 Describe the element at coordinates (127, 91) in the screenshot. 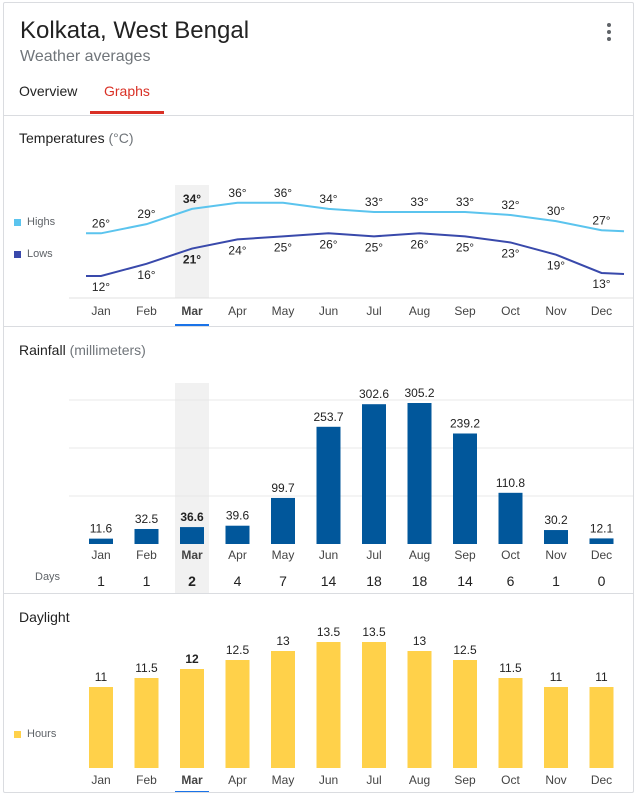

I see `tab-graphs: Graphs` at that location.